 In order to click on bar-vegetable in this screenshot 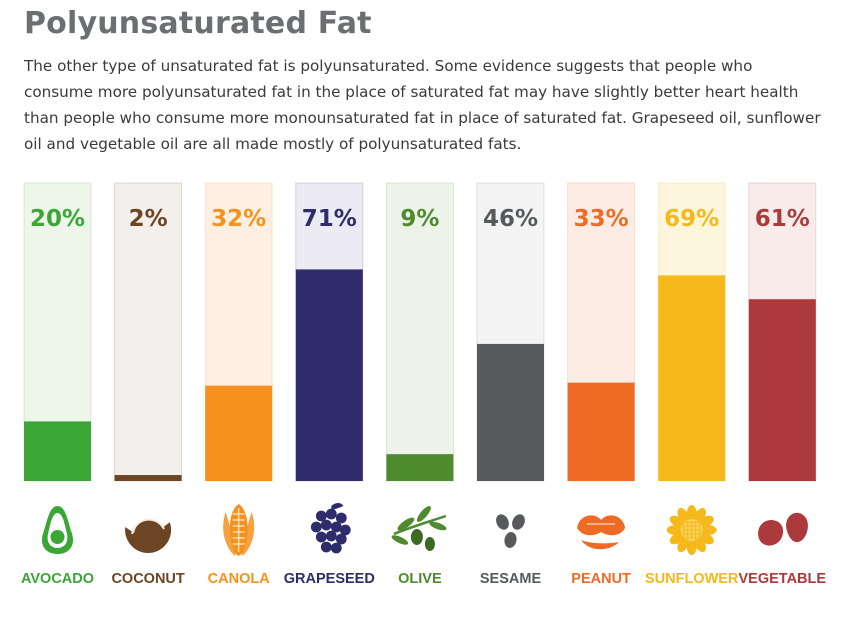, I will do `click(782, 390)`.